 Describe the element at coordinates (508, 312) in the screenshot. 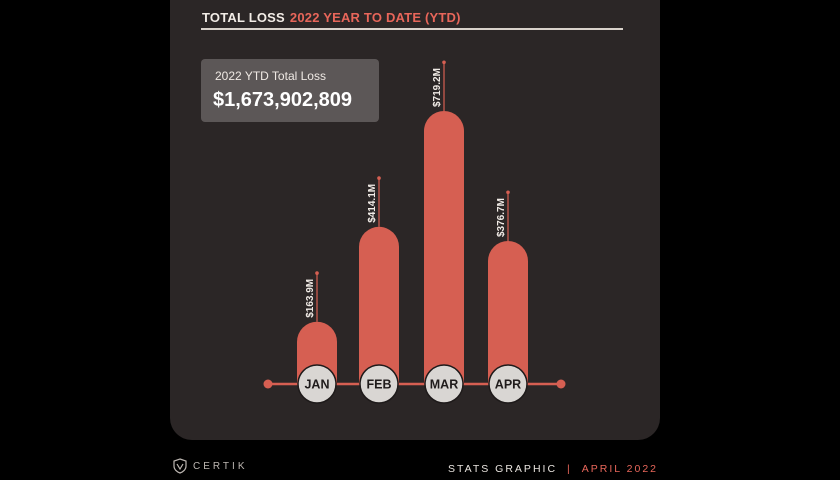

I see `bar-apr` at that location.